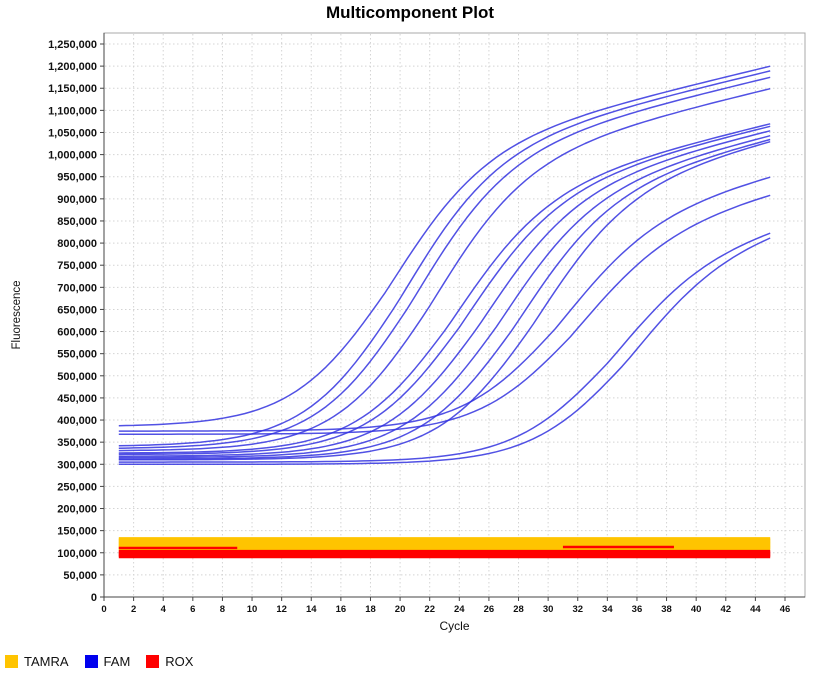 The height and width of the screenshot is (679, 820). What do you see at coordinates (72, 67) in the screenshot?
I see `y-tick-label: 1,200,000` at bounding box center [72, 67].